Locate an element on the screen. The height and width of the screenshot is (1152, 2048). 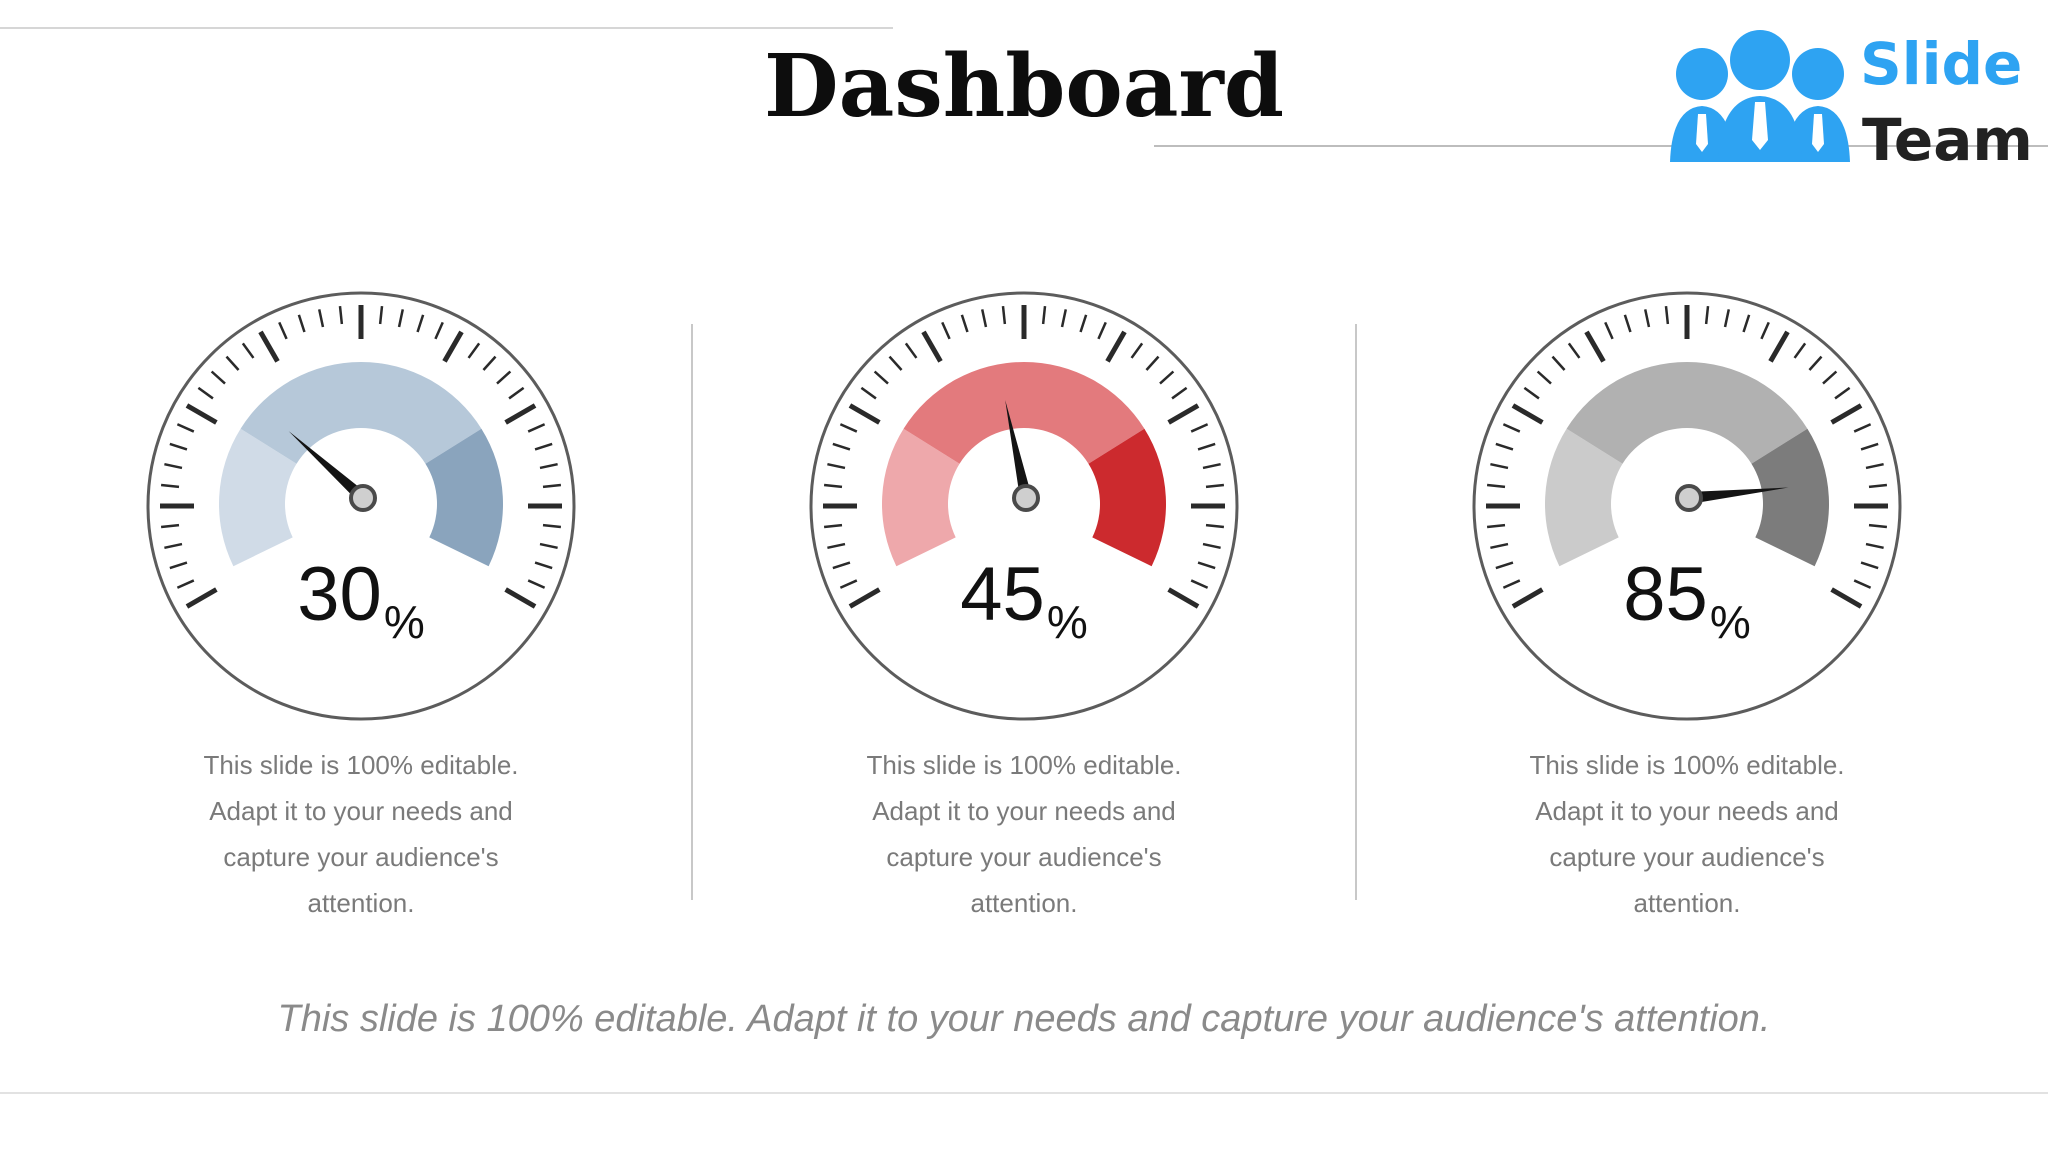
gauge-value: 45 is located at coordinates (1002, 594).